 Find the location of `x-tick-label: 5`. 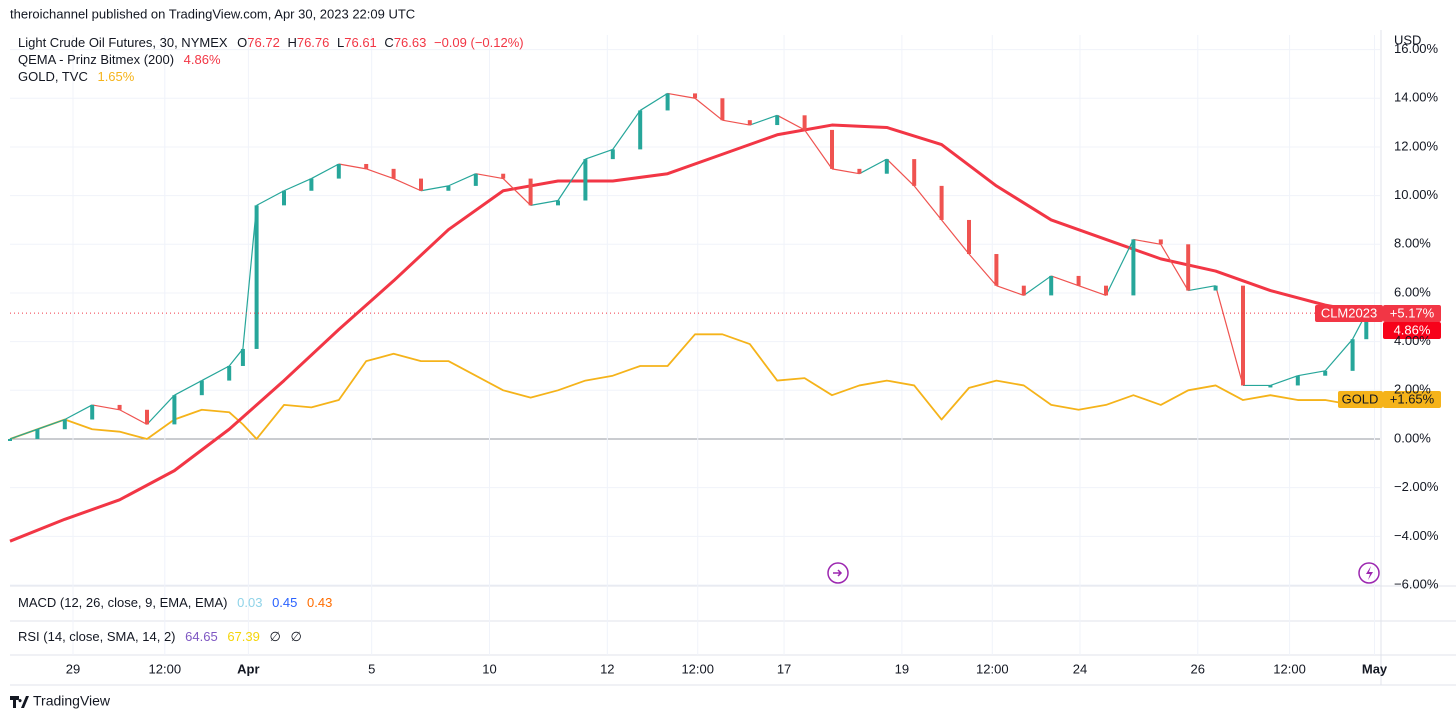

x-tick-label: 5 is located at coordinates (371, 668).